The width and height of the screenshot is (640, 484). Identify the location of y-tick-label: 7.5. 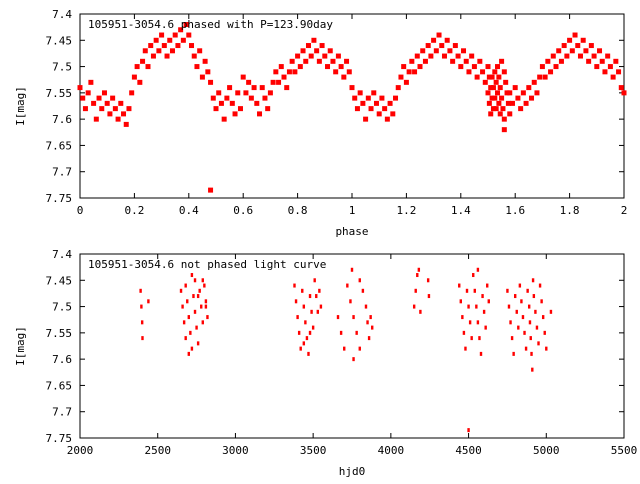
(62, 307).